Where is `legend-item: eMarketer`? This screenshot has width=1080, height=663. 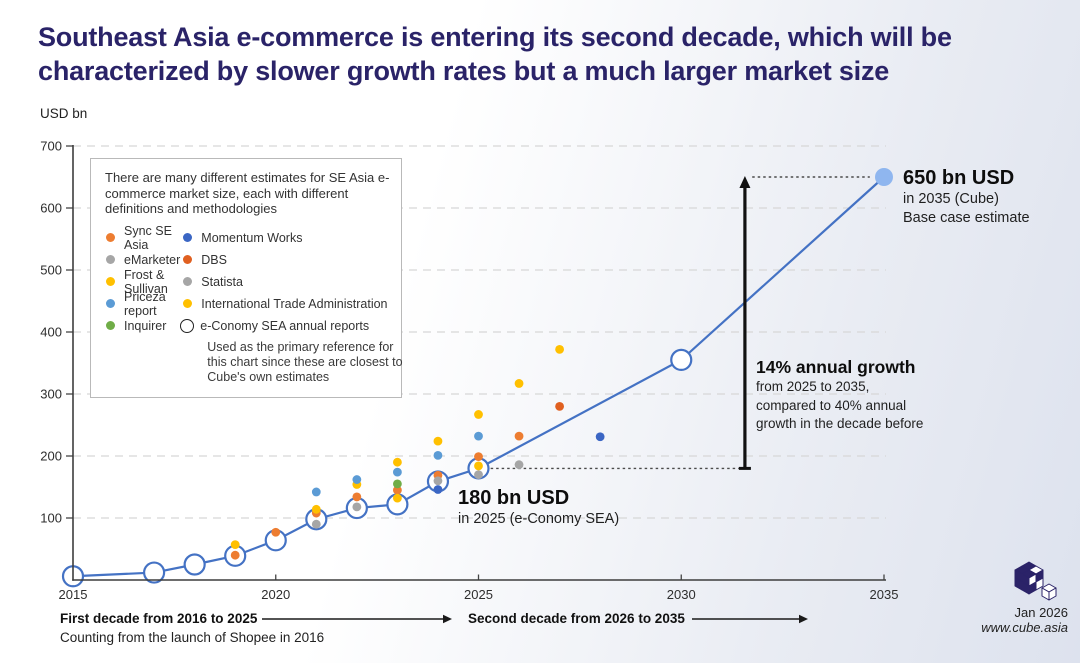
legend-item: eMarketer is located at coordinates (141, 260).